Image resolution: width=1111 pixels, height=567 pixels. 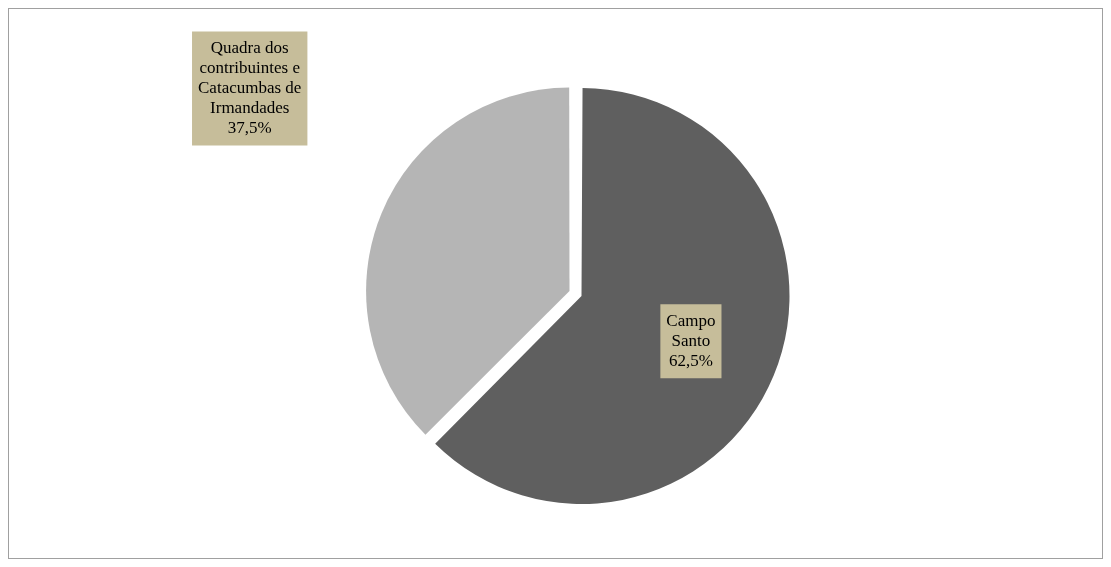 I want to click on slice-label: Quadra dos contribuintes e Catacumbas de Irmandades, so click(x=250, y=78).